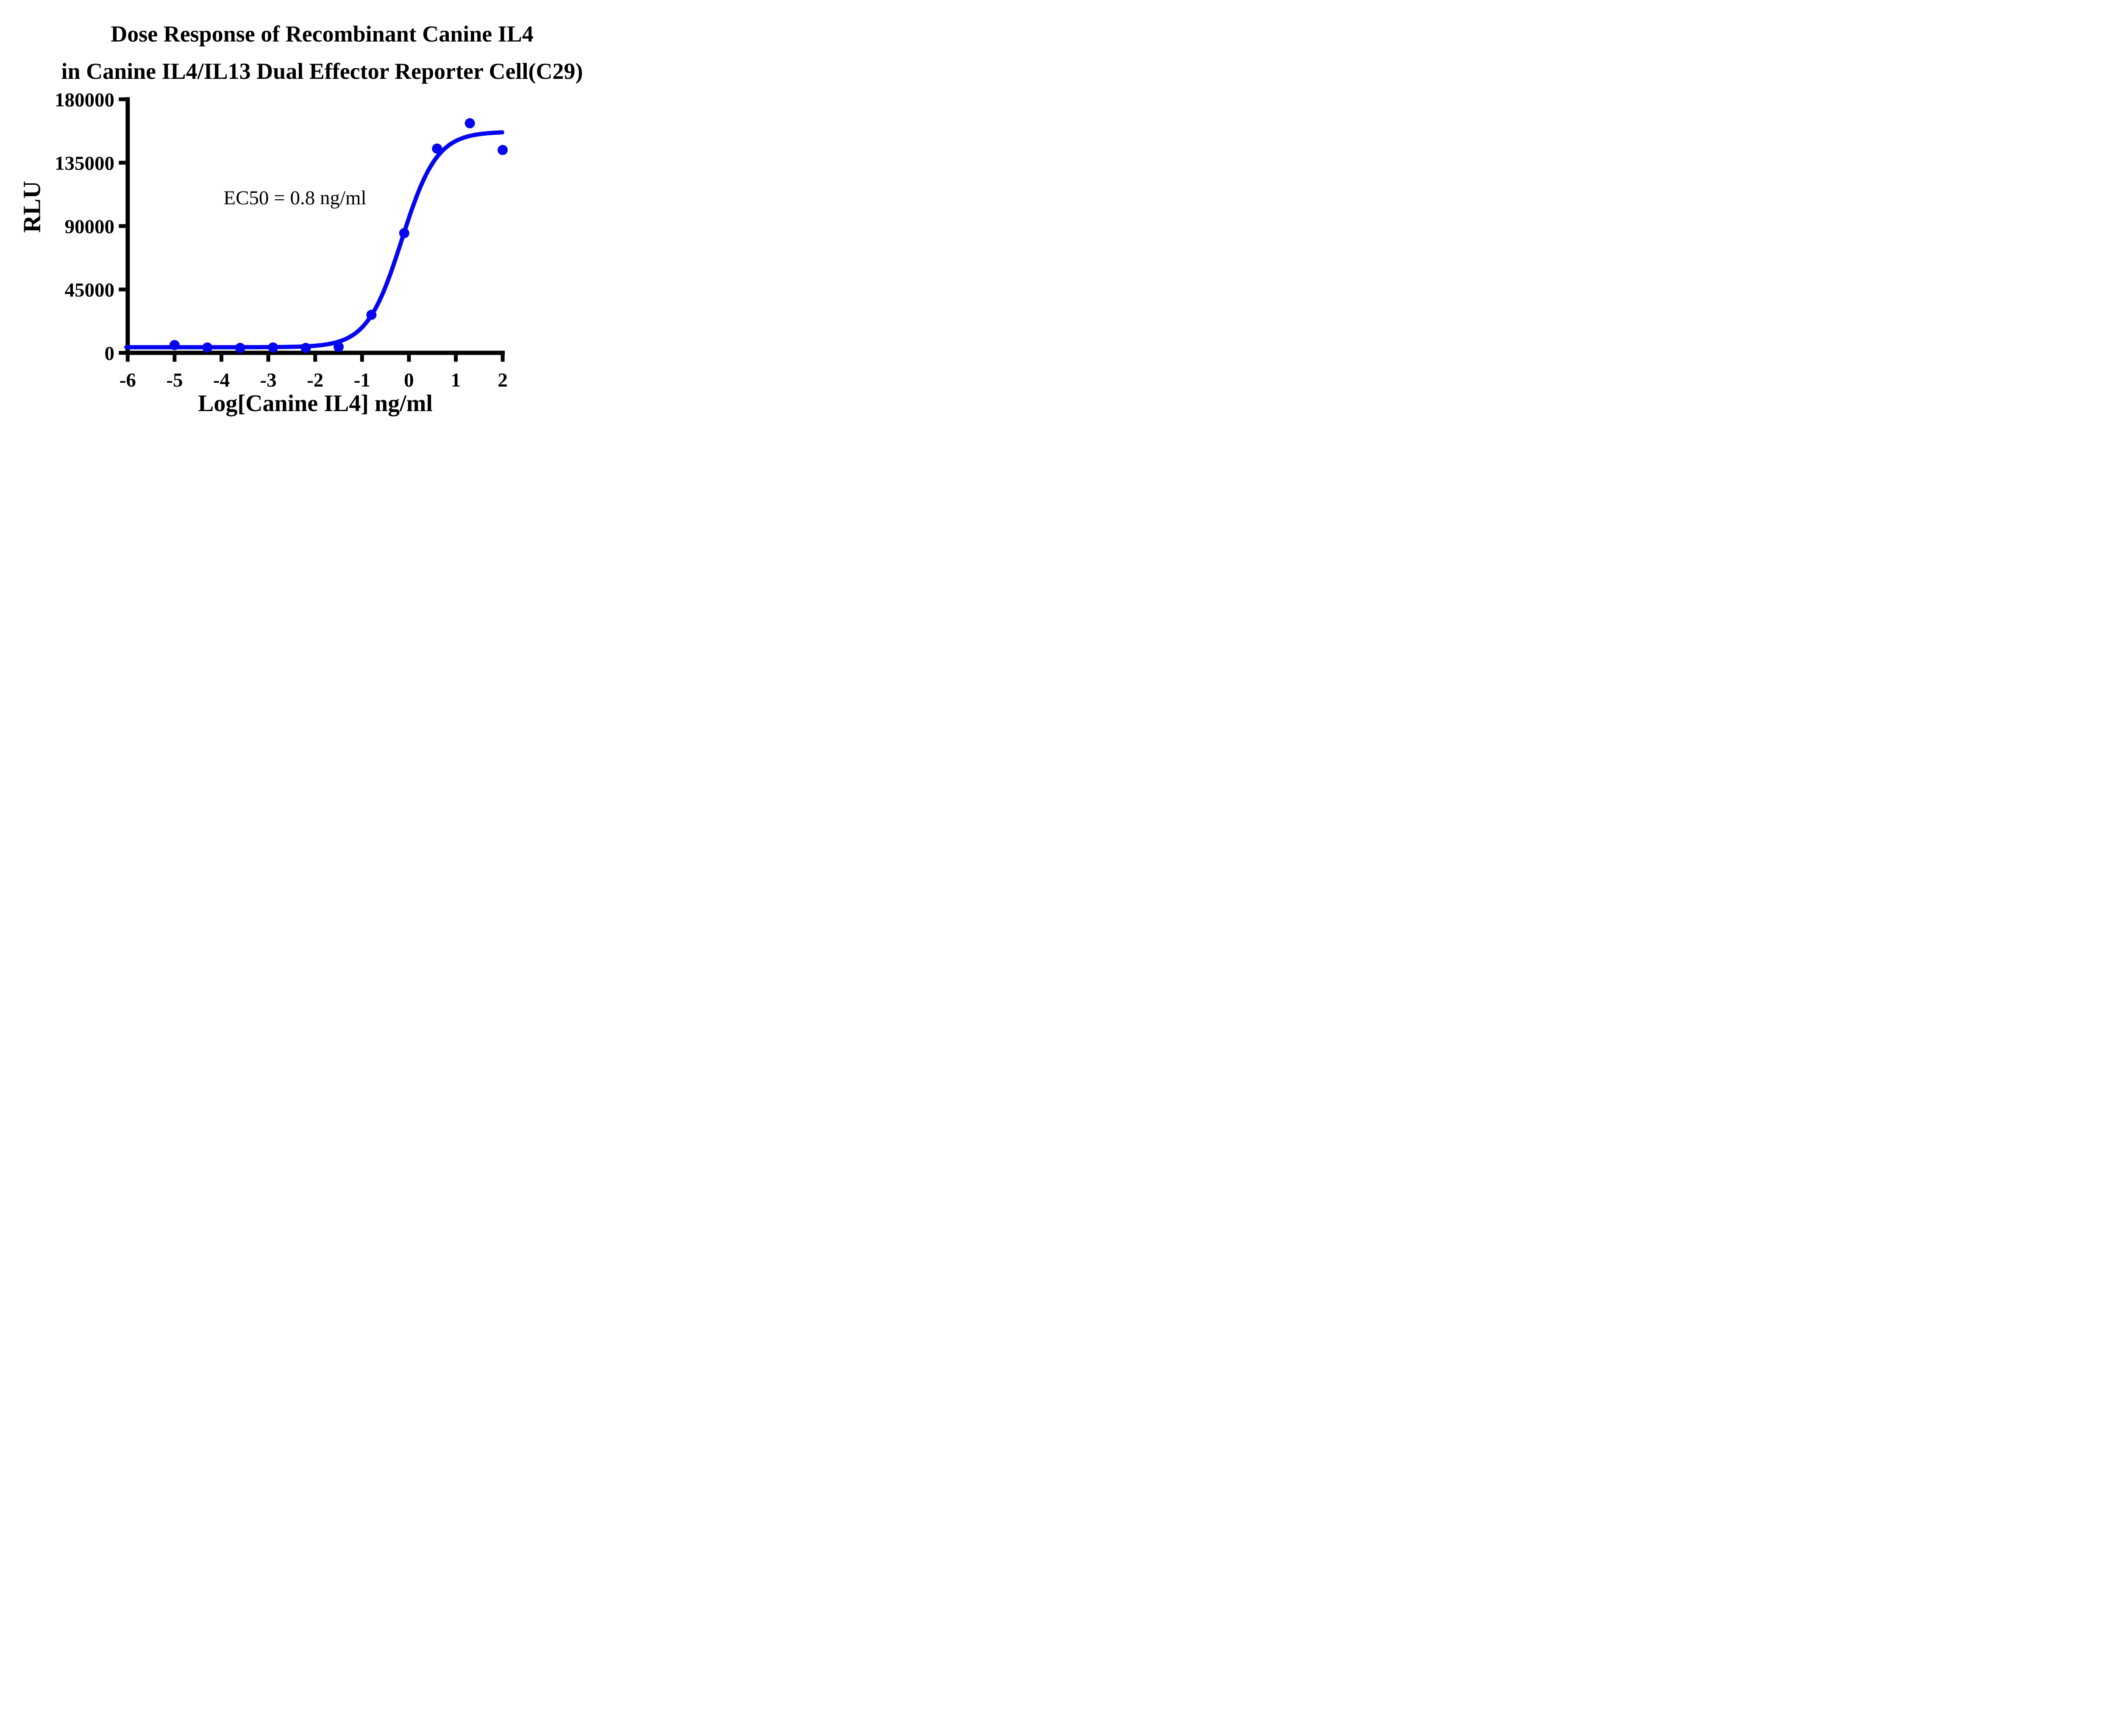 The image size is (2119, 1736). I want to click on x-axis-label: Log[Canine IL4] ng/ml, so click(316, 403).